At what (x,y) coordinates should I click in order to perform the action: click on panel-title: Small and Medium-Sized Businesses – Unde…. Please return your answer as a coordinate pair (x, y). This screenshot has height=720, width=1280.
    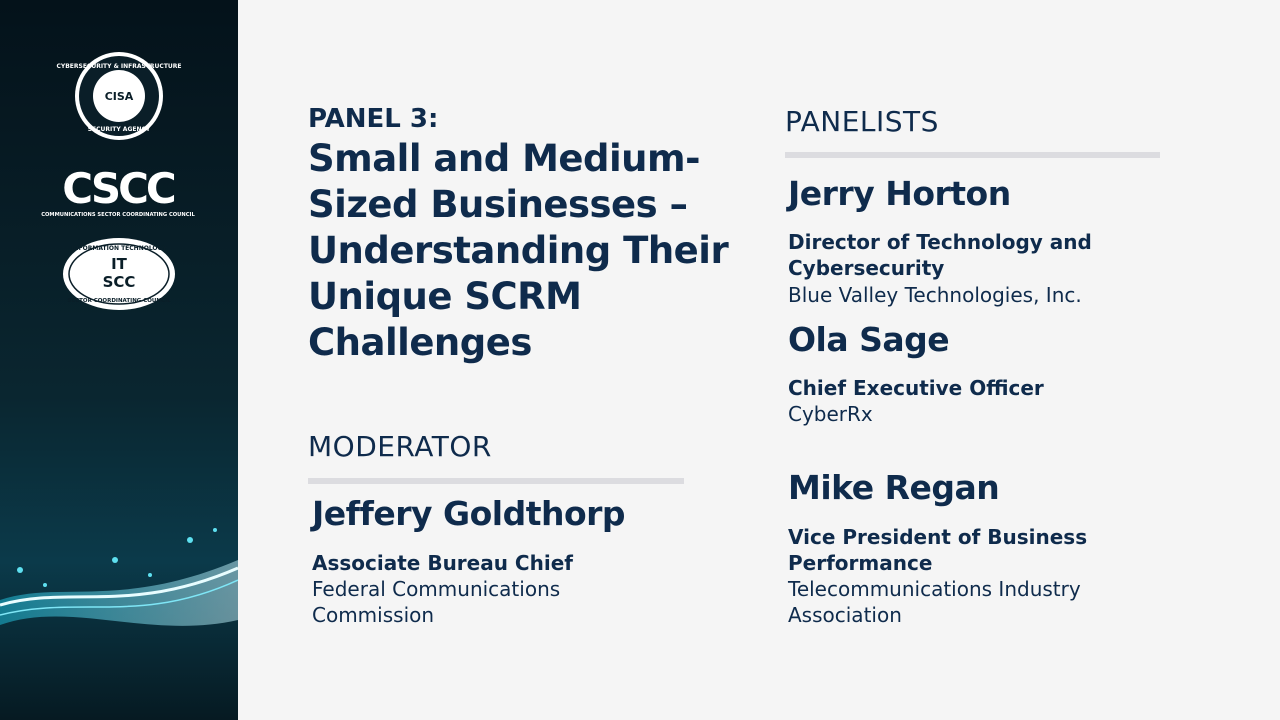
    Looking at the image, I should click on (518, 250).